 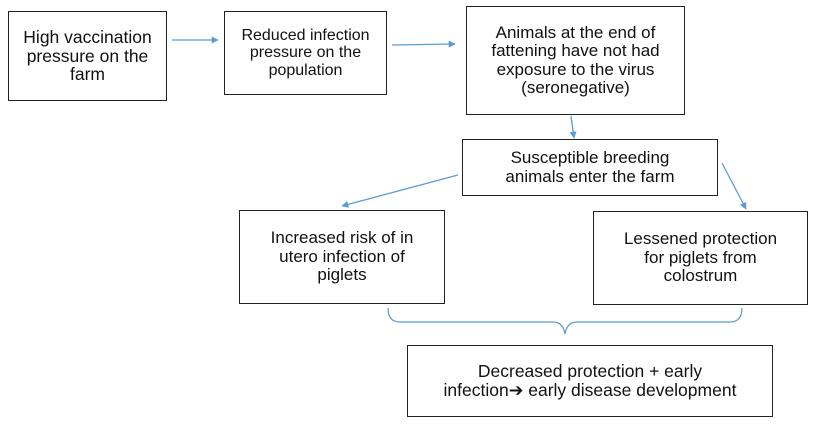 What do you see at coordinates (565, 321) in the screenshot?
I see `grouping-brace` at bounding box center [565, 321].